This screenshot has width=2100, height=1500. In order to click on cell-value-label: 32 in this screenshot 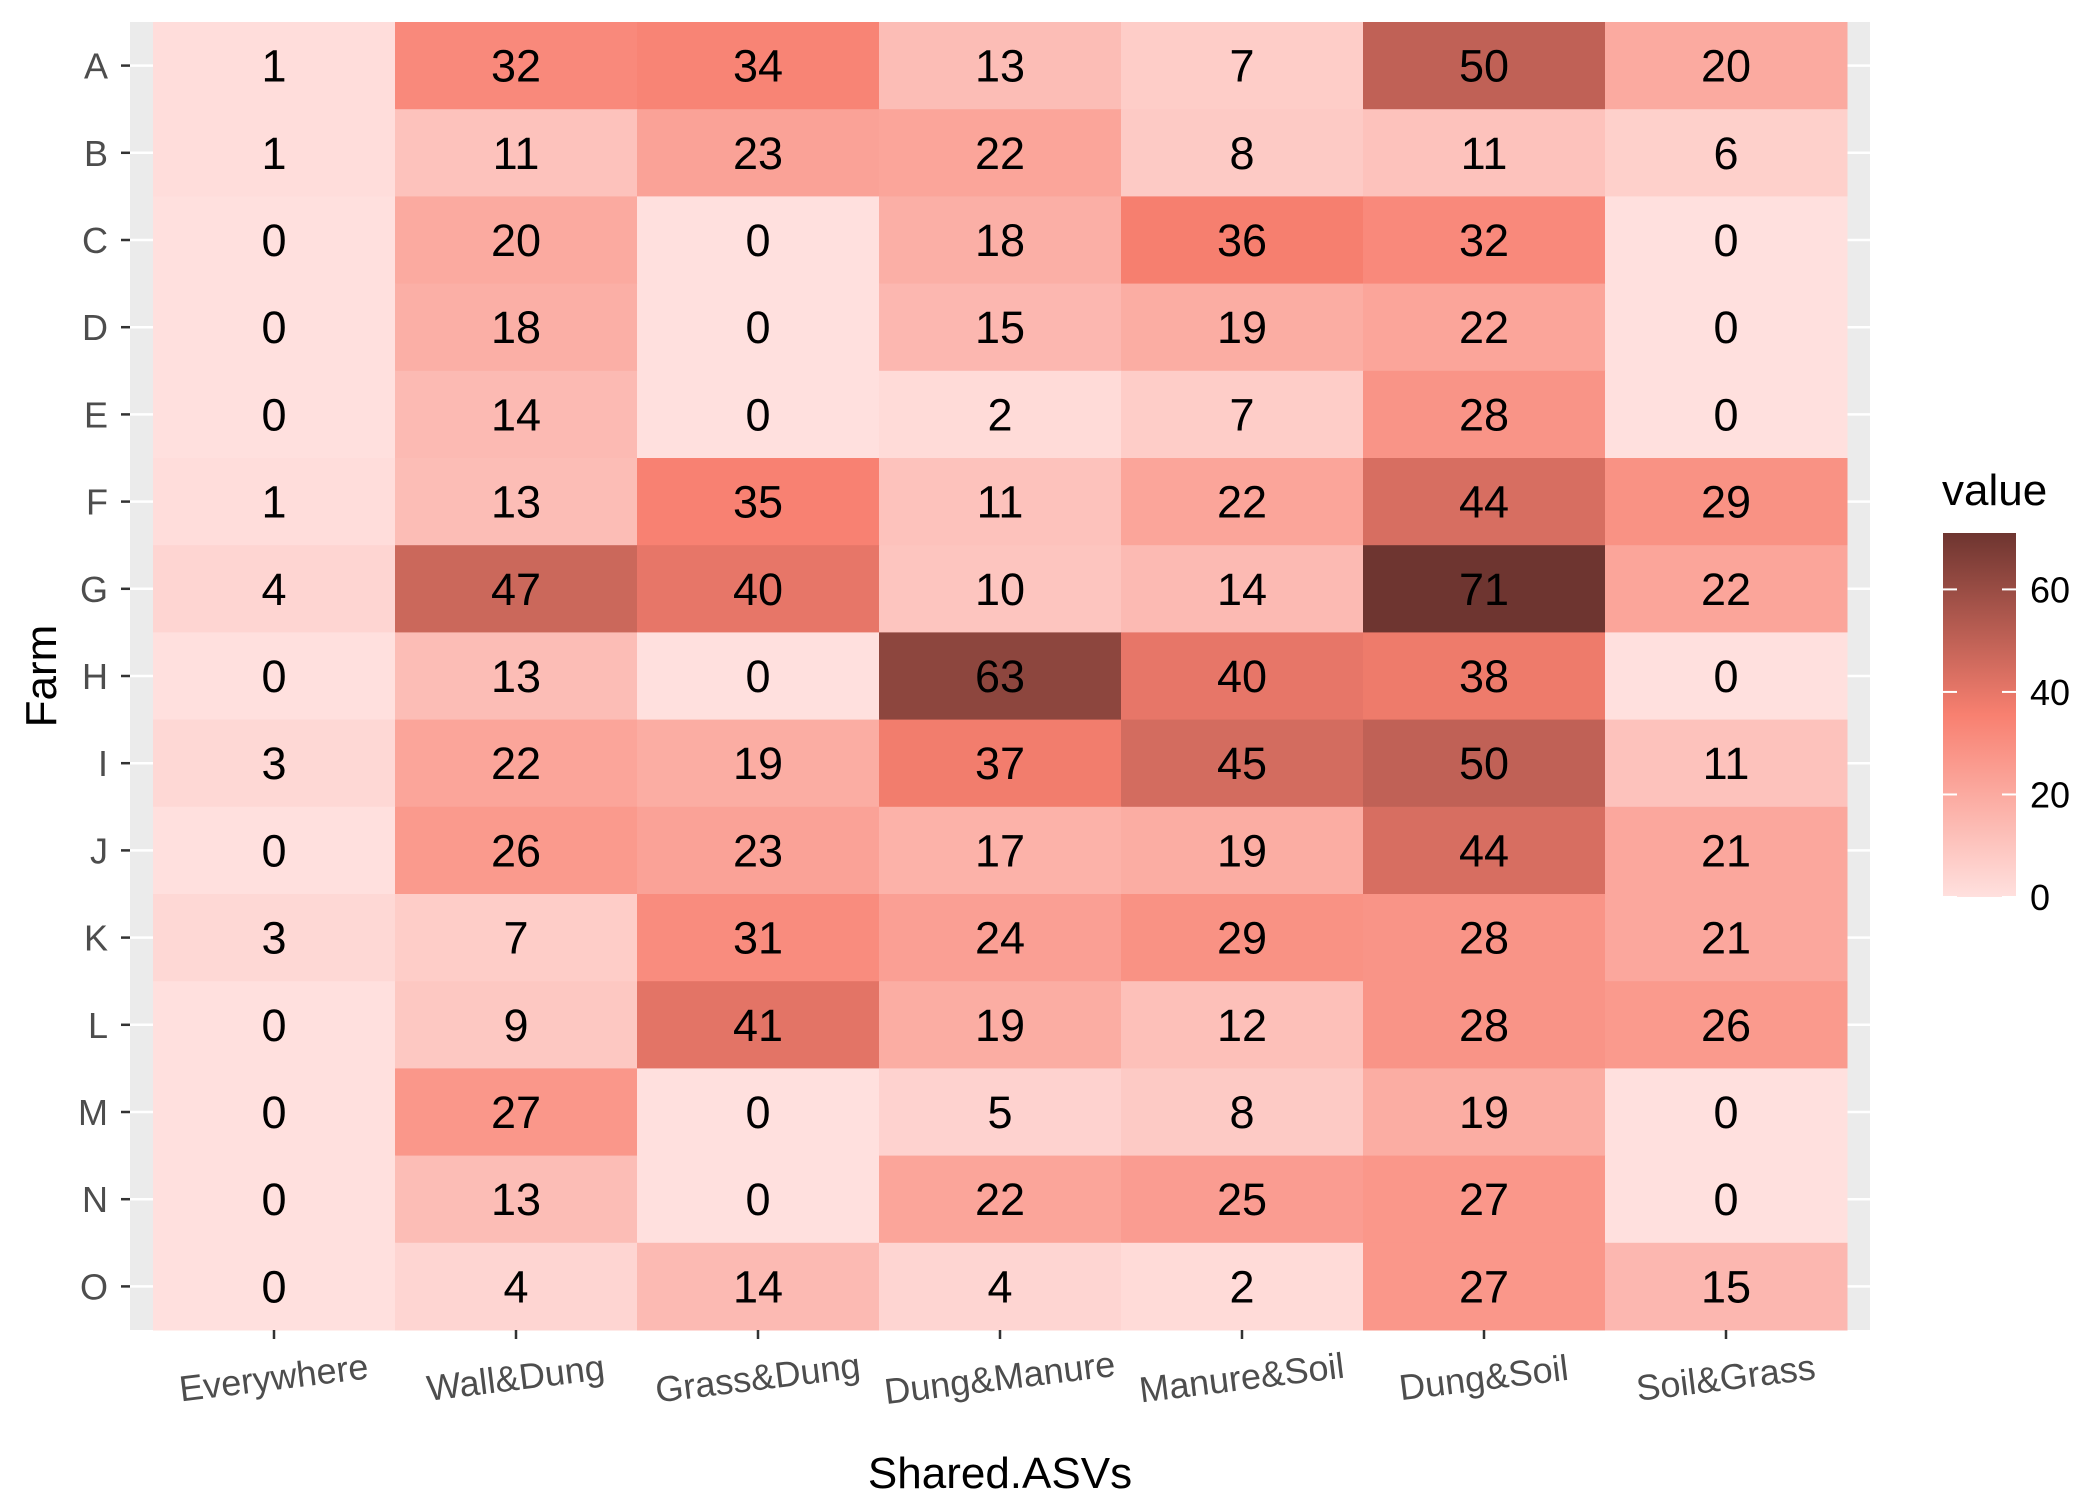, I will do `click(516, 66)`.